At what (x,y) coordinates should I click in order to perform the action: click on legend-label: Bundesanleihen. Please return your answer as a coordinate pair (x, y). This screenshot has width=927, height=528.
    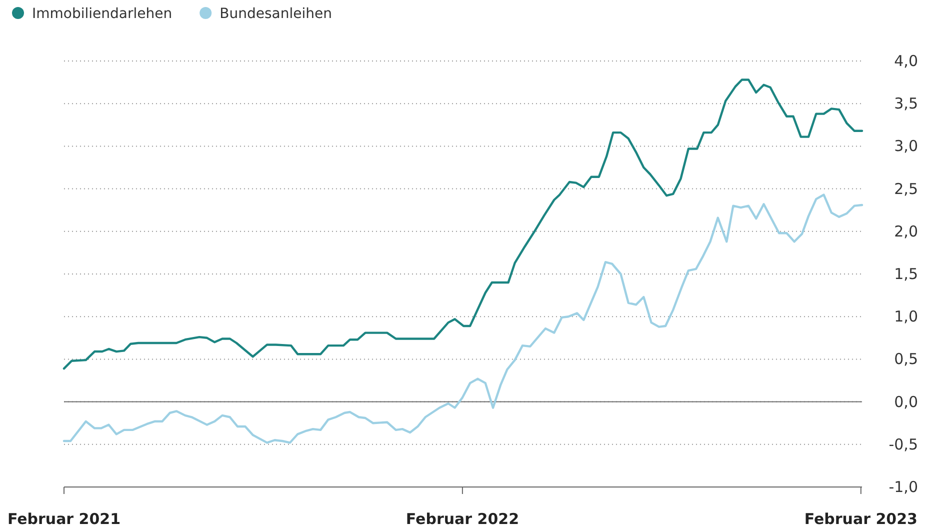
    Looking at the image, I should click on (276, 14).